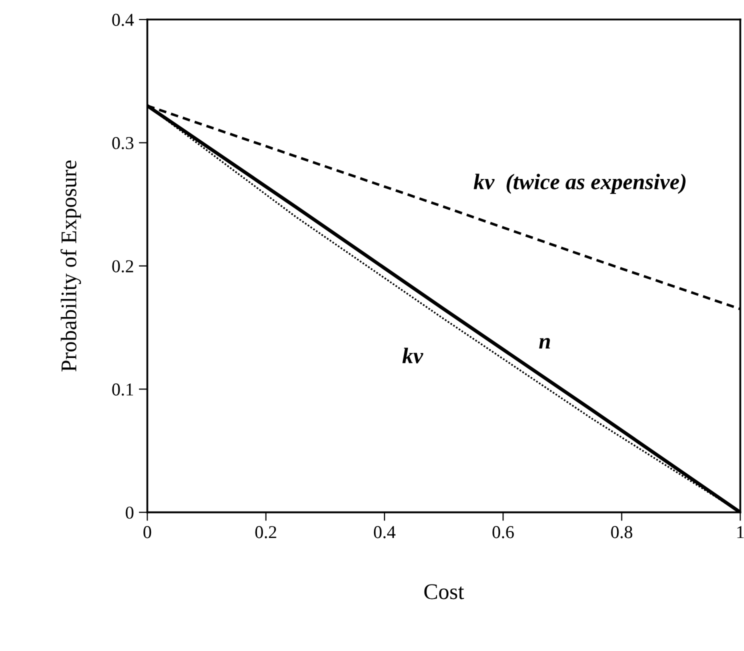 The height and width of the screenshot is (651, 744). Describe the element at coordinates (123, 20) in the screenshot. I see `y-tick-label: 0.4` at that location.